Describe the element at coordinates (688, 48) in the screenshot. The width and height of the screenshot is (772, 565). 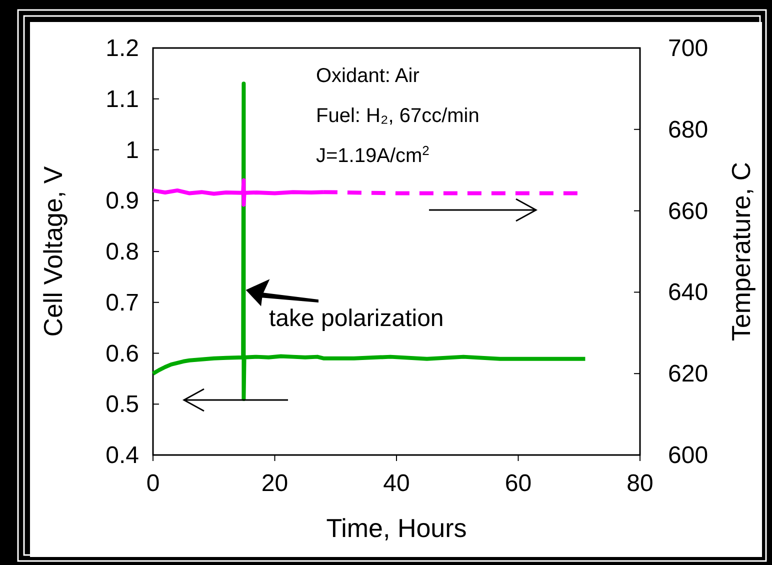
I see `y2-tick-label: 700` at that location.